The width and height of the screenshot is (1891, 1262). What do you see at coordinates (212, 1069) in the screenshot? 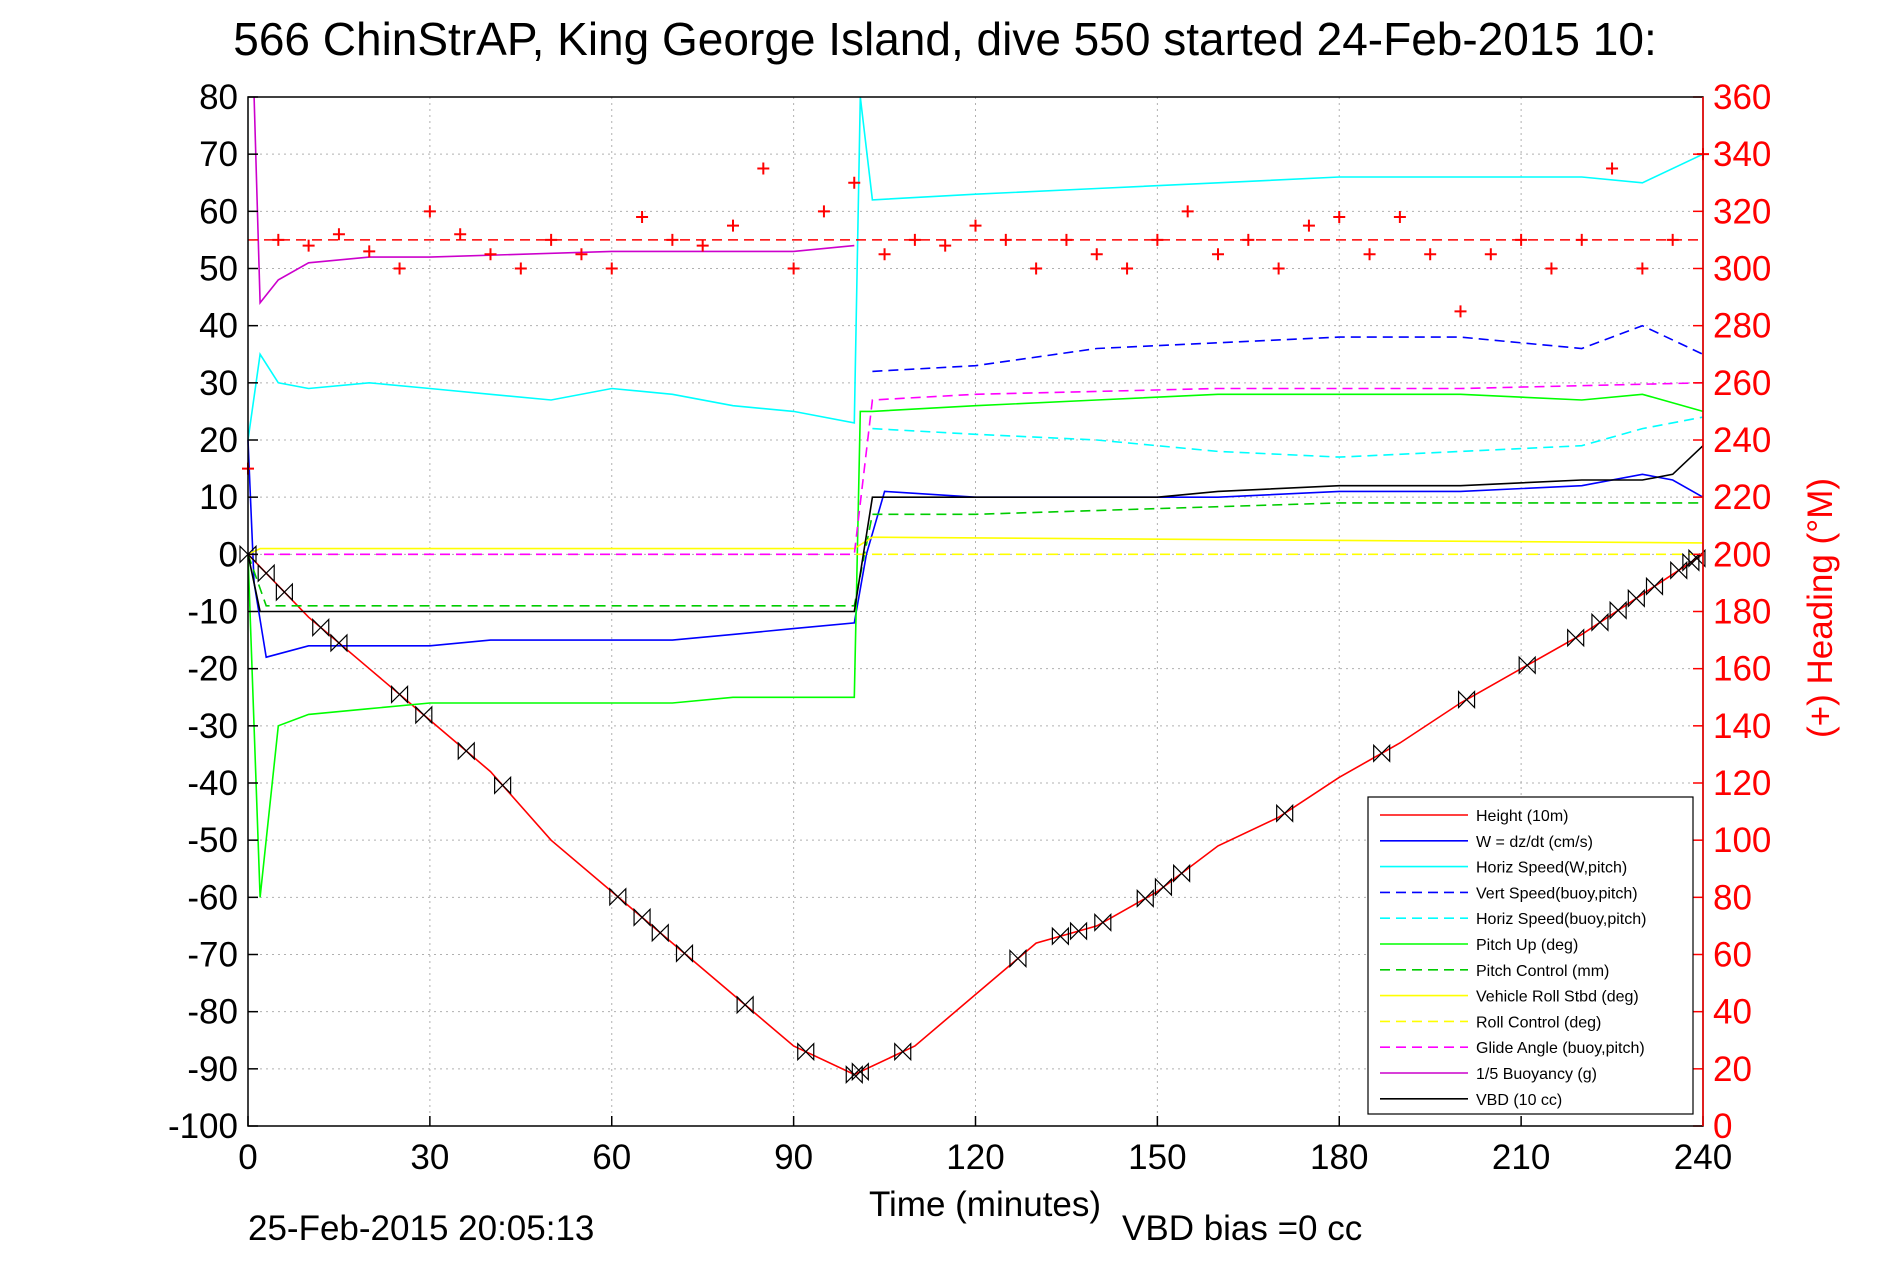
I see `y-tick-label: -90` at bounding box center [212, 1069].